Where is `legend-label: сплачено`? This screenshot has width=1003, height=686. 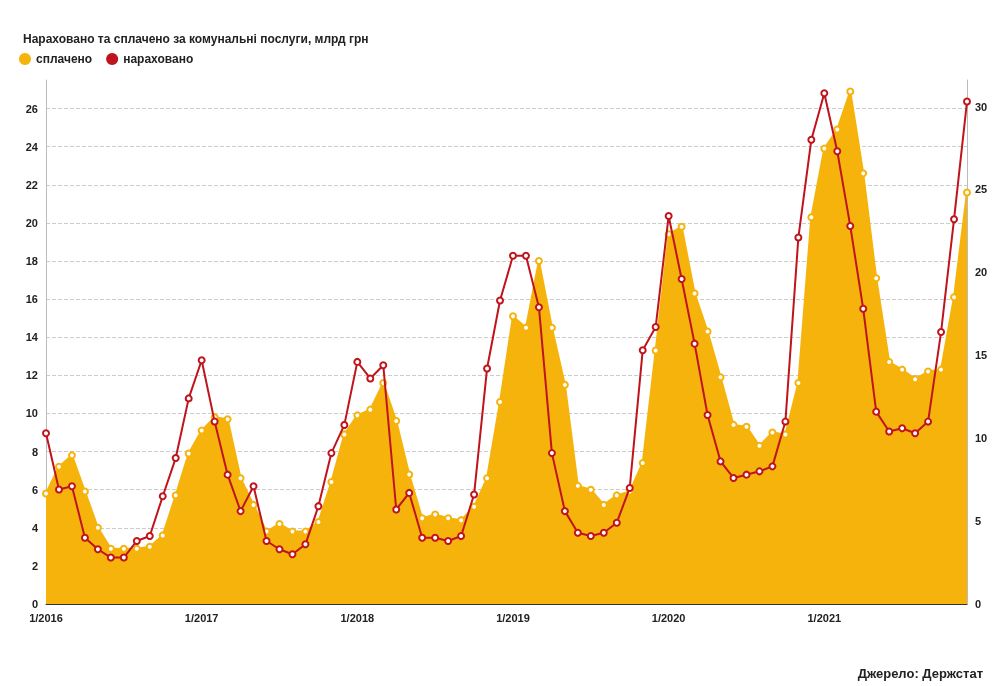 legend-label: сплачено is located at coordinates (64, 59).